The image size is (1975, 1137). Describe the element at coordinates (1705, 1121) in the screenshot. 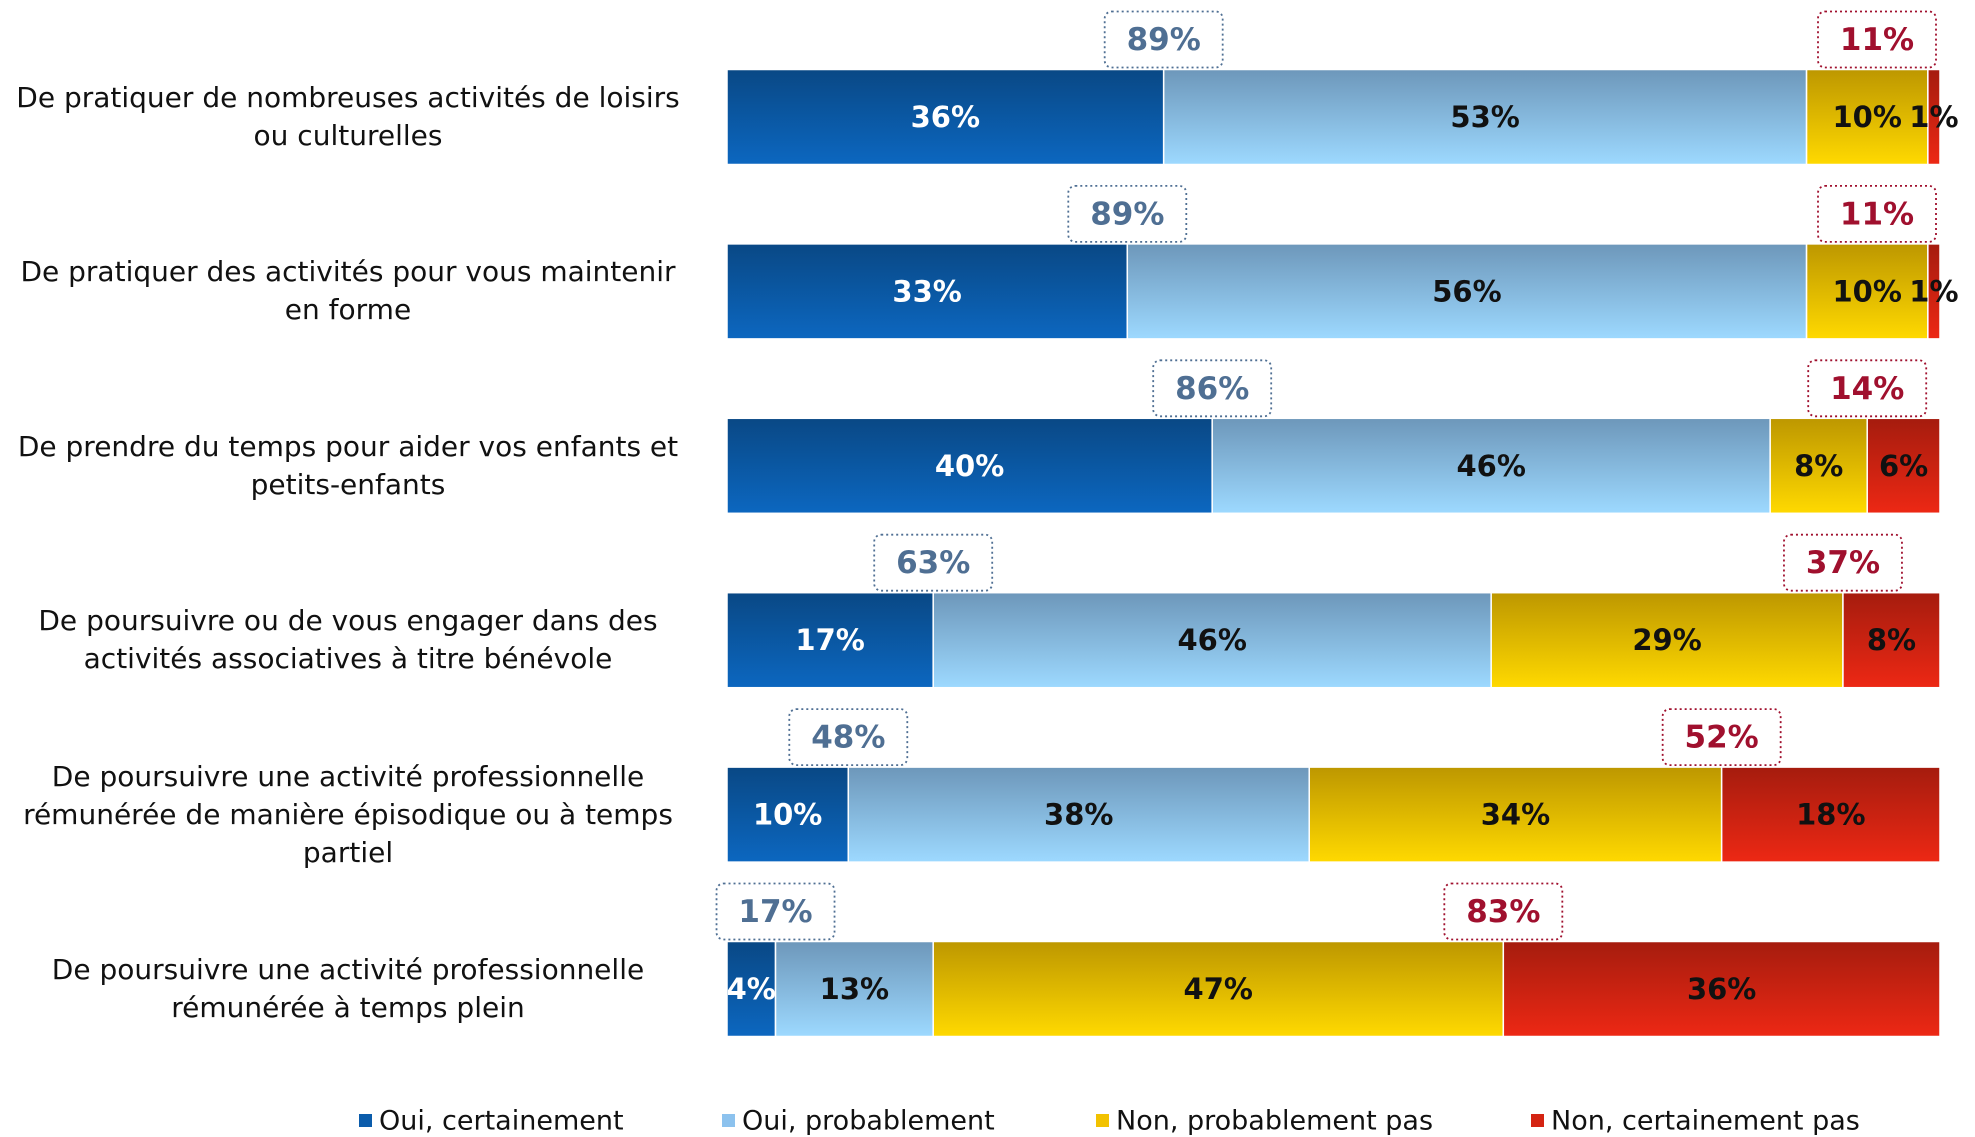

I see `legend-label: Non, certainement pas` at that location.